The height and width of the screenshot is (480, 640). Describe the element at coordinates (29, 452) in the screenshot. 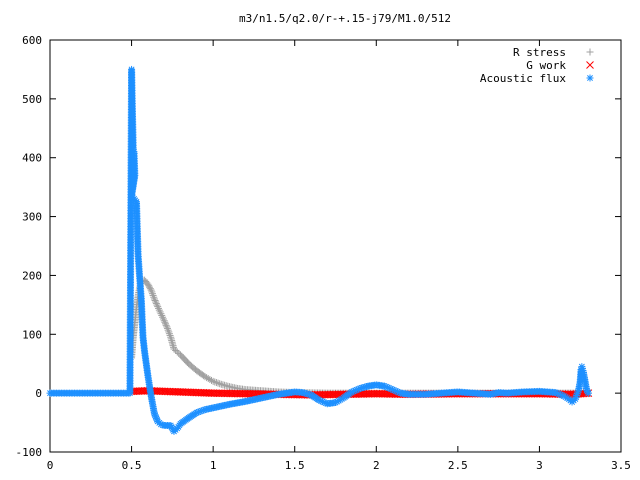

I see `y-tick-label: -100` at that location.